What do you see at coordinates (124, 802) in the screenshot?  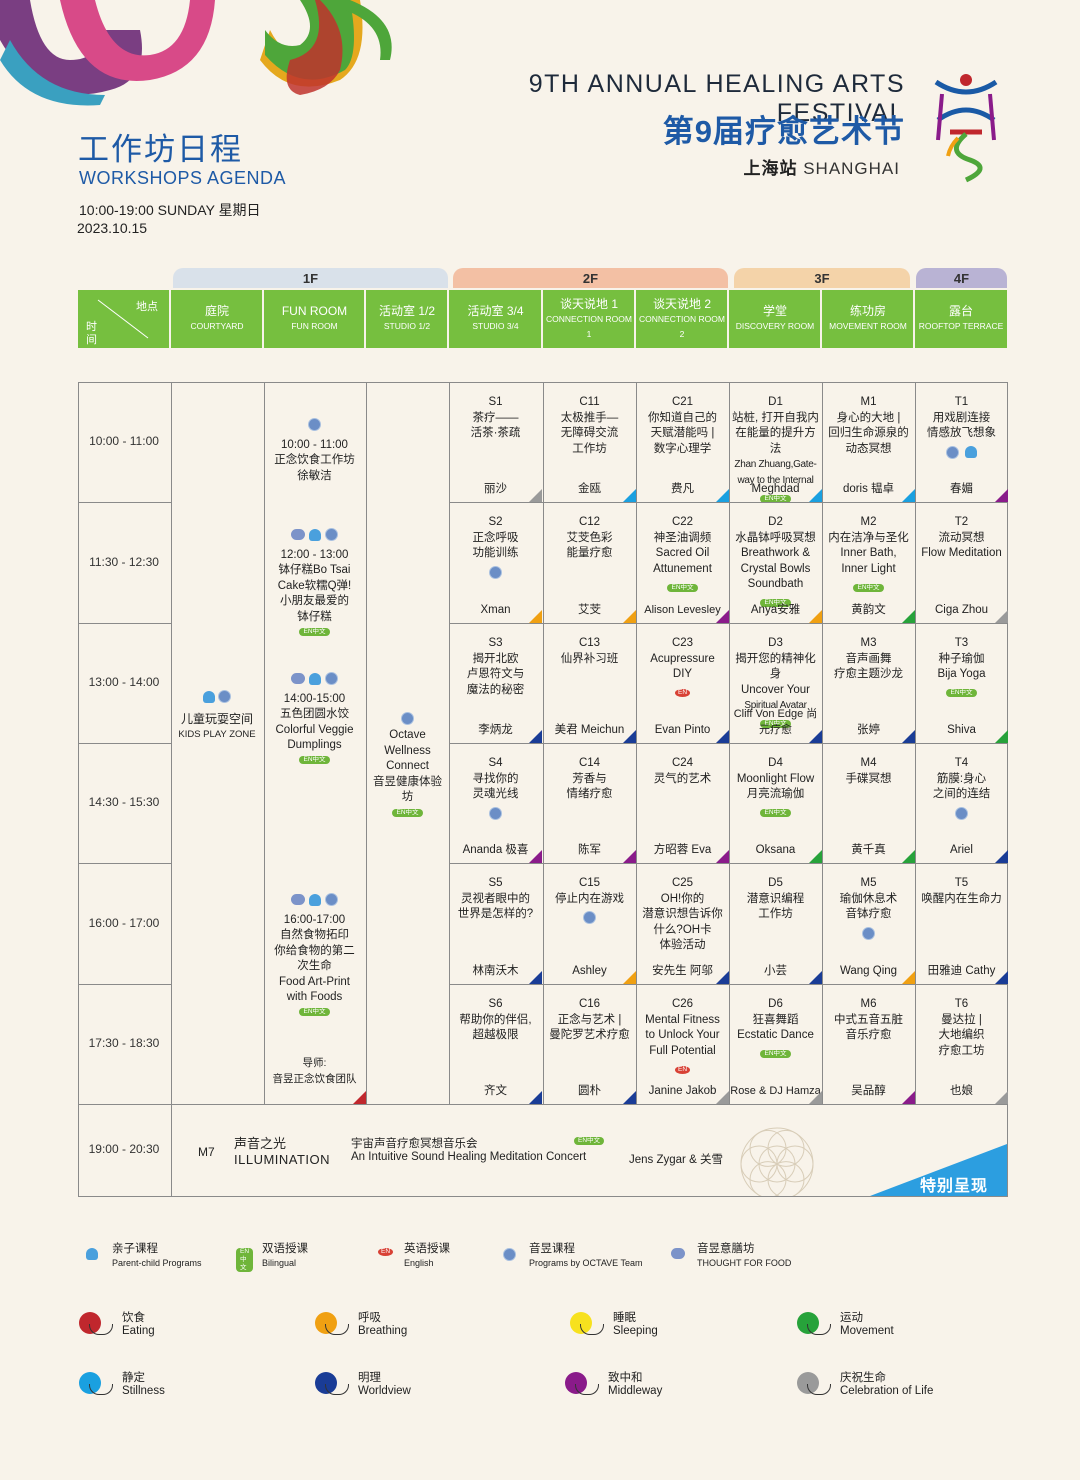 I see `time-slot: 14:30 - 15:30` at bounding box center [124, 802].